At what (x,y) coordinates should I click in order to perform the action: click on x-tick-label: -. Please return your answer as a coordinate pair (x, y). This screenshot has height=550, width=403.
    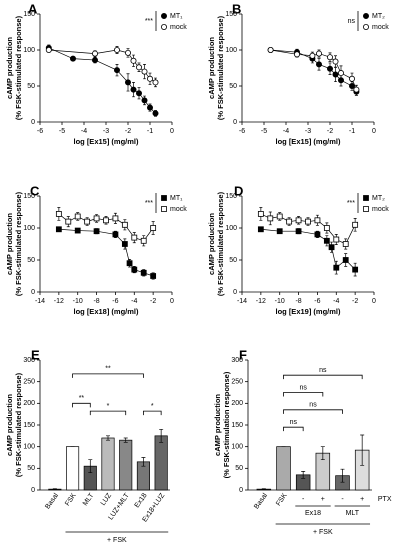
    Looking at the image, I should click on (303, 499).